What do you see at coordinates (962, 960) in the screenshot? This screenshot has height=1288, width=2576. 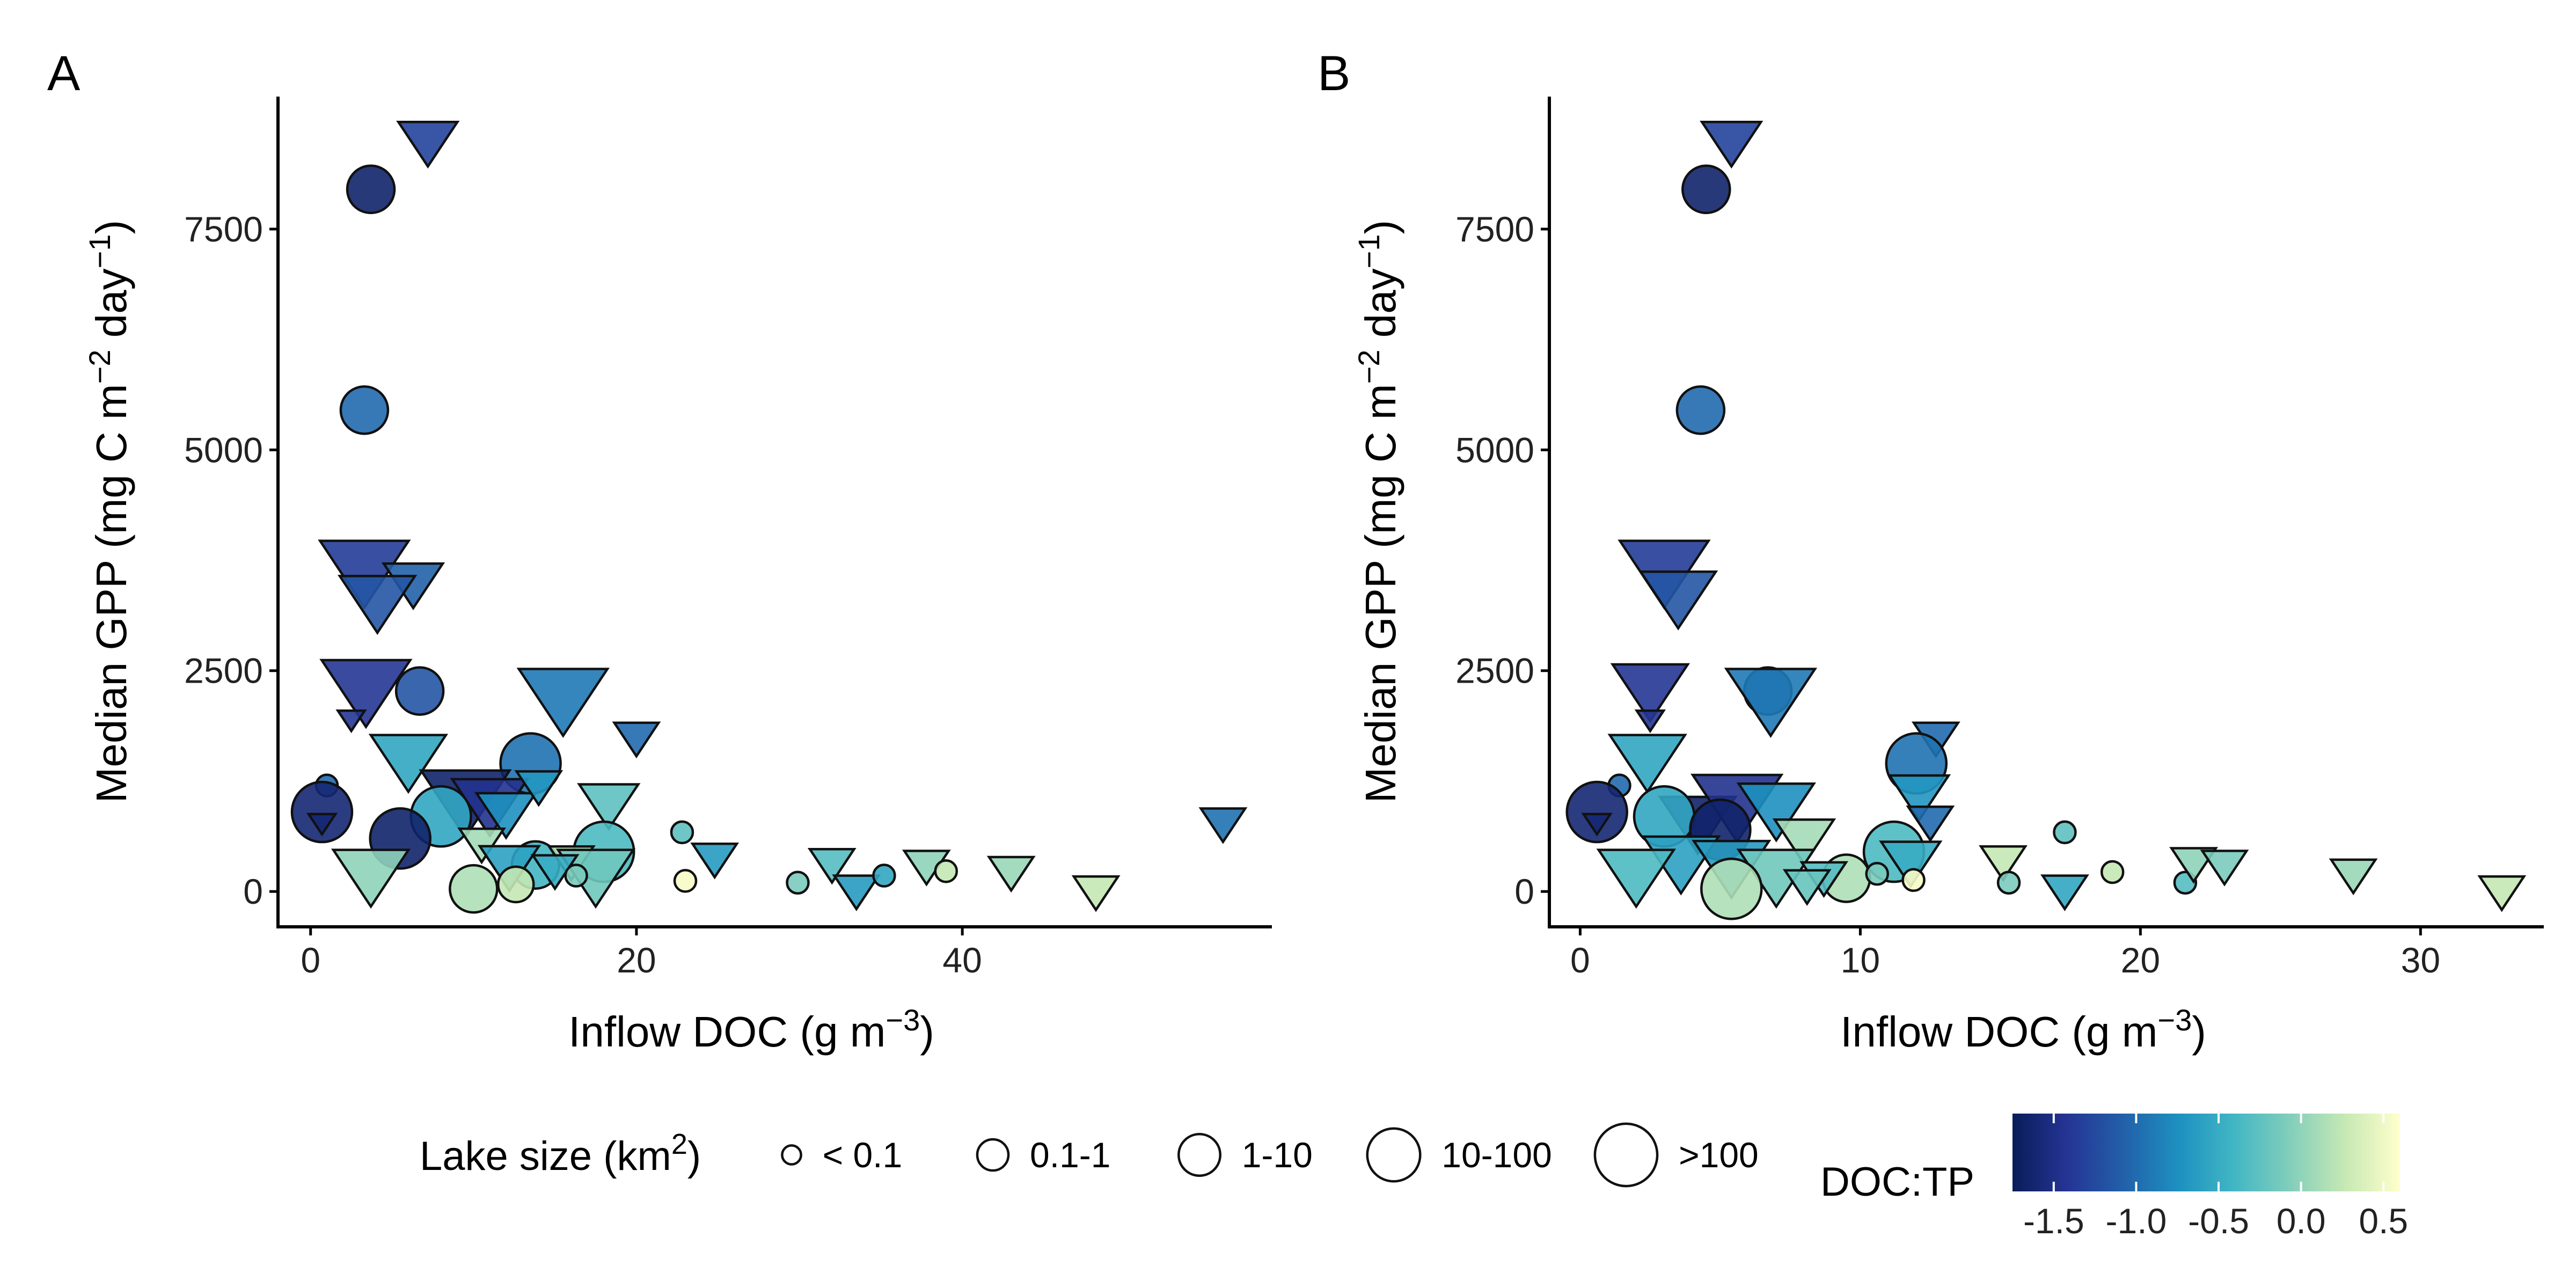 I see `x-tick-label: 40` at bounding box center [962, 960].